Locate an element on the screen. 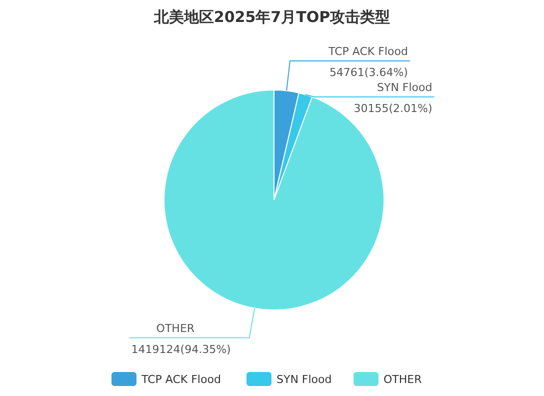 This screenshot has height=396, width=544. slice-label: SYN Flood is located at coordinates (404, 87).